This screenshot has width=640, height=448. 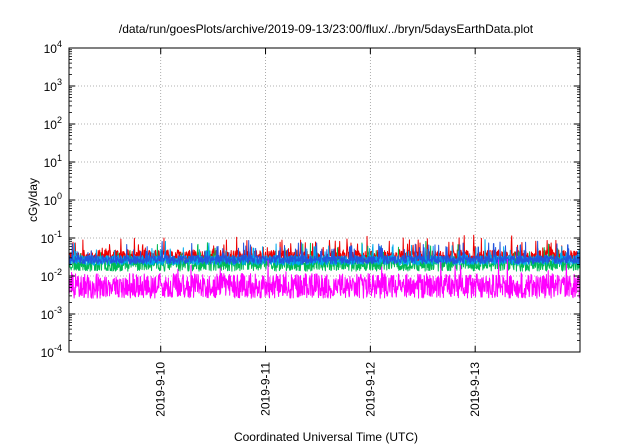 I want to click on y-tick-exponent: 4, so click(x=59, y=44).